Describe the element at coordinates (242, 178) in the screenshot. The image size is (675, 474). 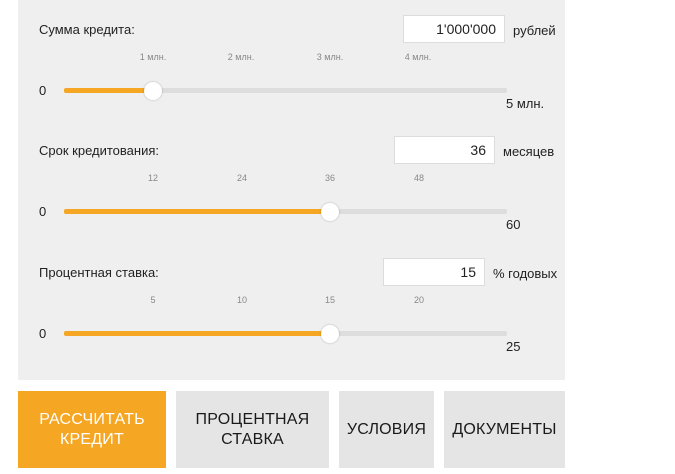
I see `loan-term-tick-2: 24` at that location.